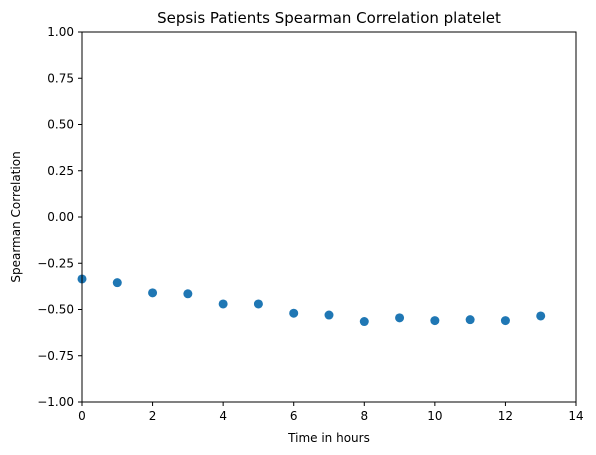 This screenshot has width=596, height=455. I want to click on y-tick-label: 1.00, so click(60, 32).